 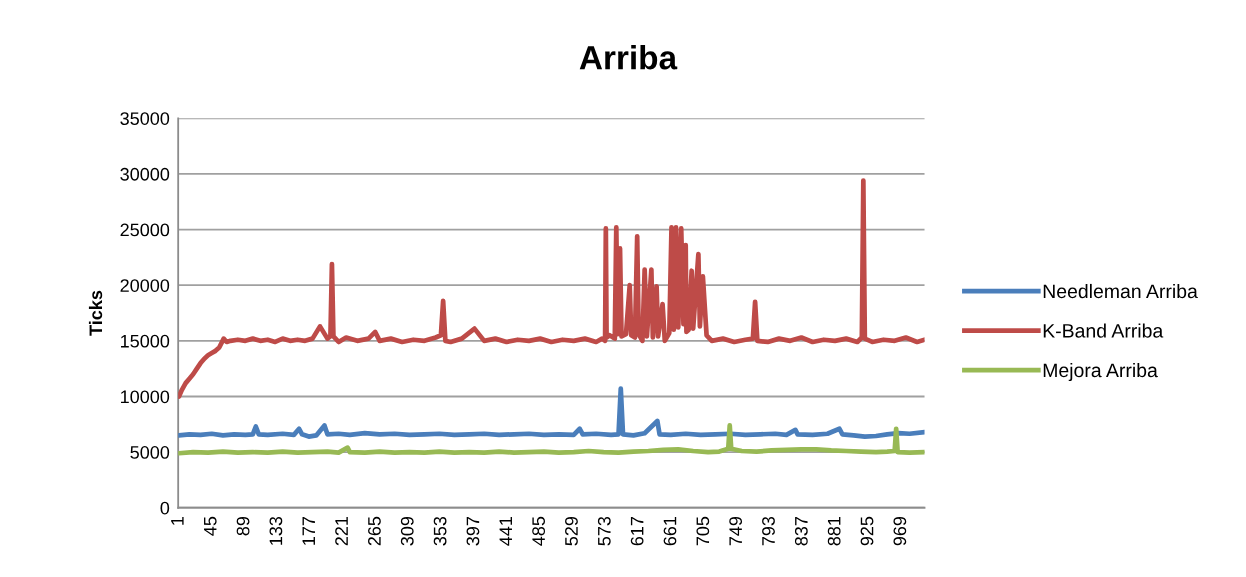 What do you see at coordinates (703, 531) in the screenshot?
I see `x-tick-label: 705` at bounding box center [703, 531].